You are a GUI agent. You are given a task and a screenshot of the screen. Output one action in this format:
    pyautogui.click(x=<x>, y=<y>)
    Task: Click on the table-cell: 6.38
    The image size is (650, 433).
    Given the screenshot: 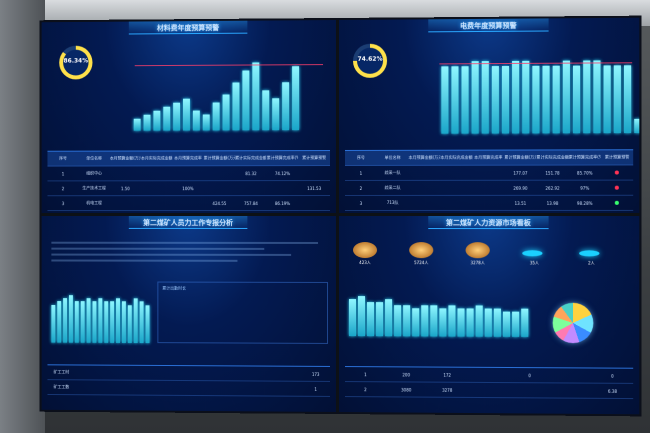 What is the action you would take?
    pyautogui.click(x=612, y=391)
    